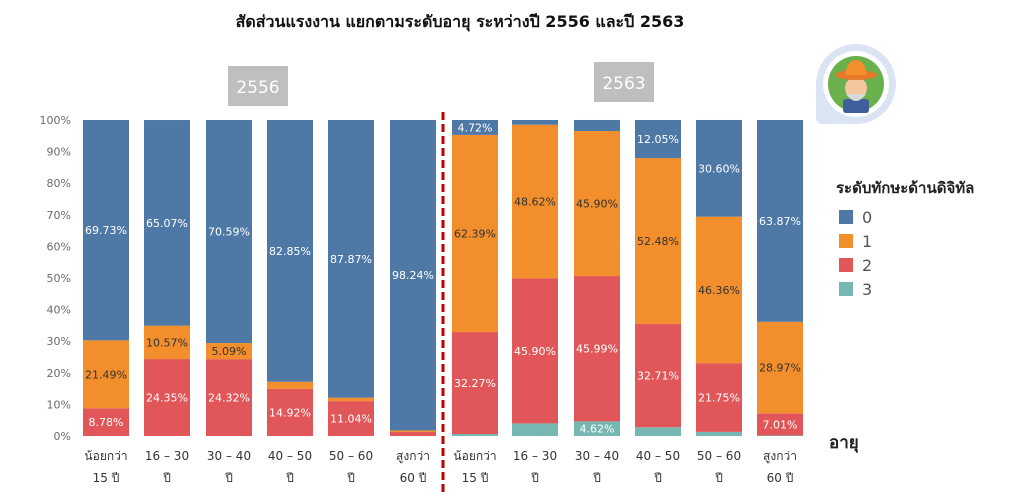 The width and height of the screenshot is (1024, 496). I want to click on data-label: 63.87%, so click(780, 221).